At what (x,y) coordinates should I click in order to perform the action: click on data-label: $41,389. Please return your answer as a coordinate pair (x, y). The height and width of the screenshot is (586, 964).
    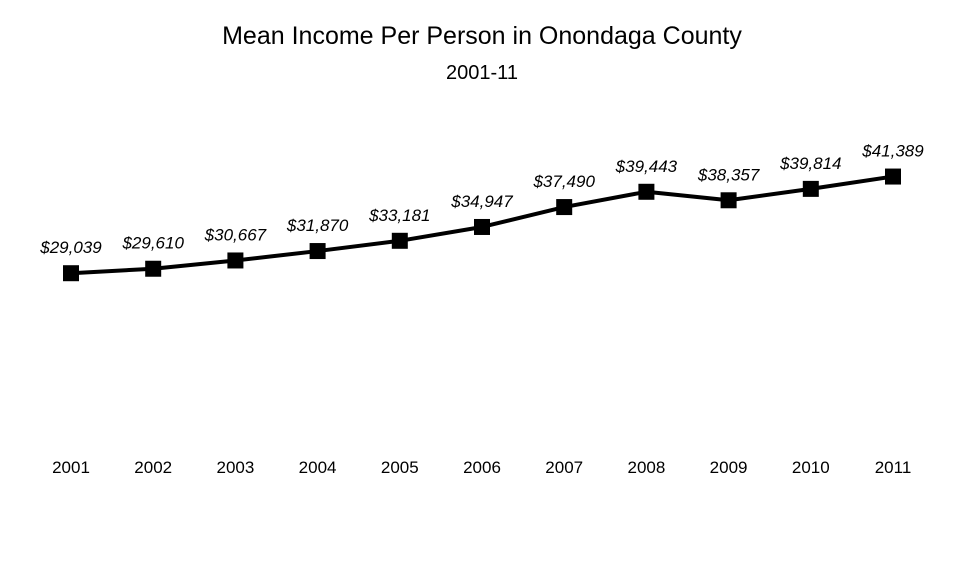
    Looking at the image, I should click on (892, 151).